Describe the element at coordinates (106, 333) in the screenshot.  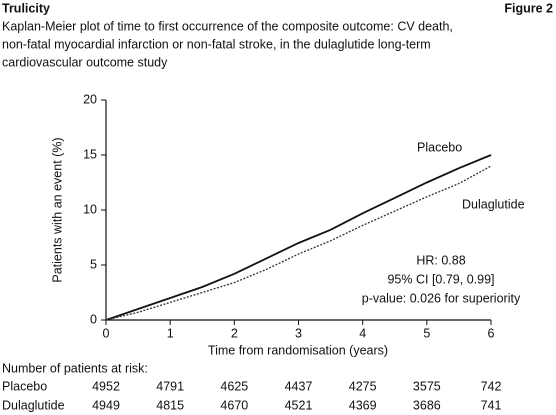
I see `x-tick-label: 0` at that location.